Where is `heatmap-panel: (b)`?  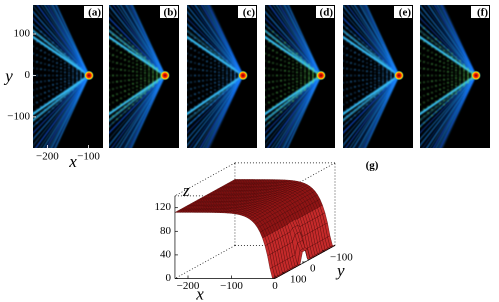 heatmap-panel: (b) is located at coordinates (144, 76).